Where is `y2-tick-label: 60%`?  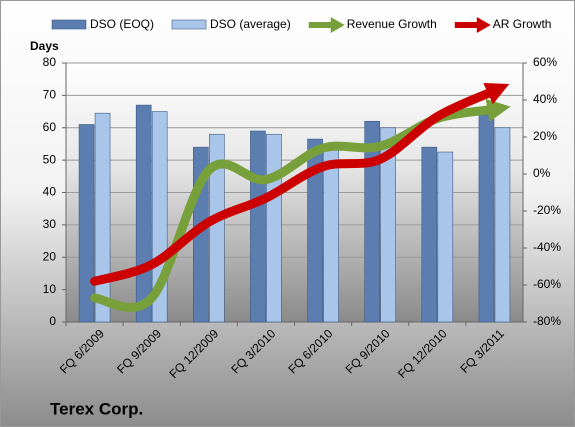 y2-tick-label: 60% is located at coordinates (545, 62).